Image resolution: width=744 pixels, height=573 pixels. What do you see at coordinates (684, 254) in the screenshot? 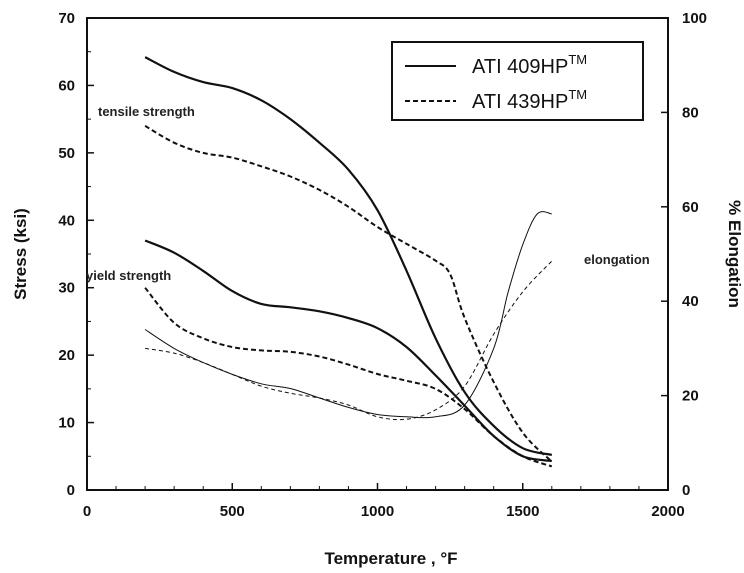
I see `right-axis-ticks: 0 20 40 60 80 100` at bounding box center [684, 254].